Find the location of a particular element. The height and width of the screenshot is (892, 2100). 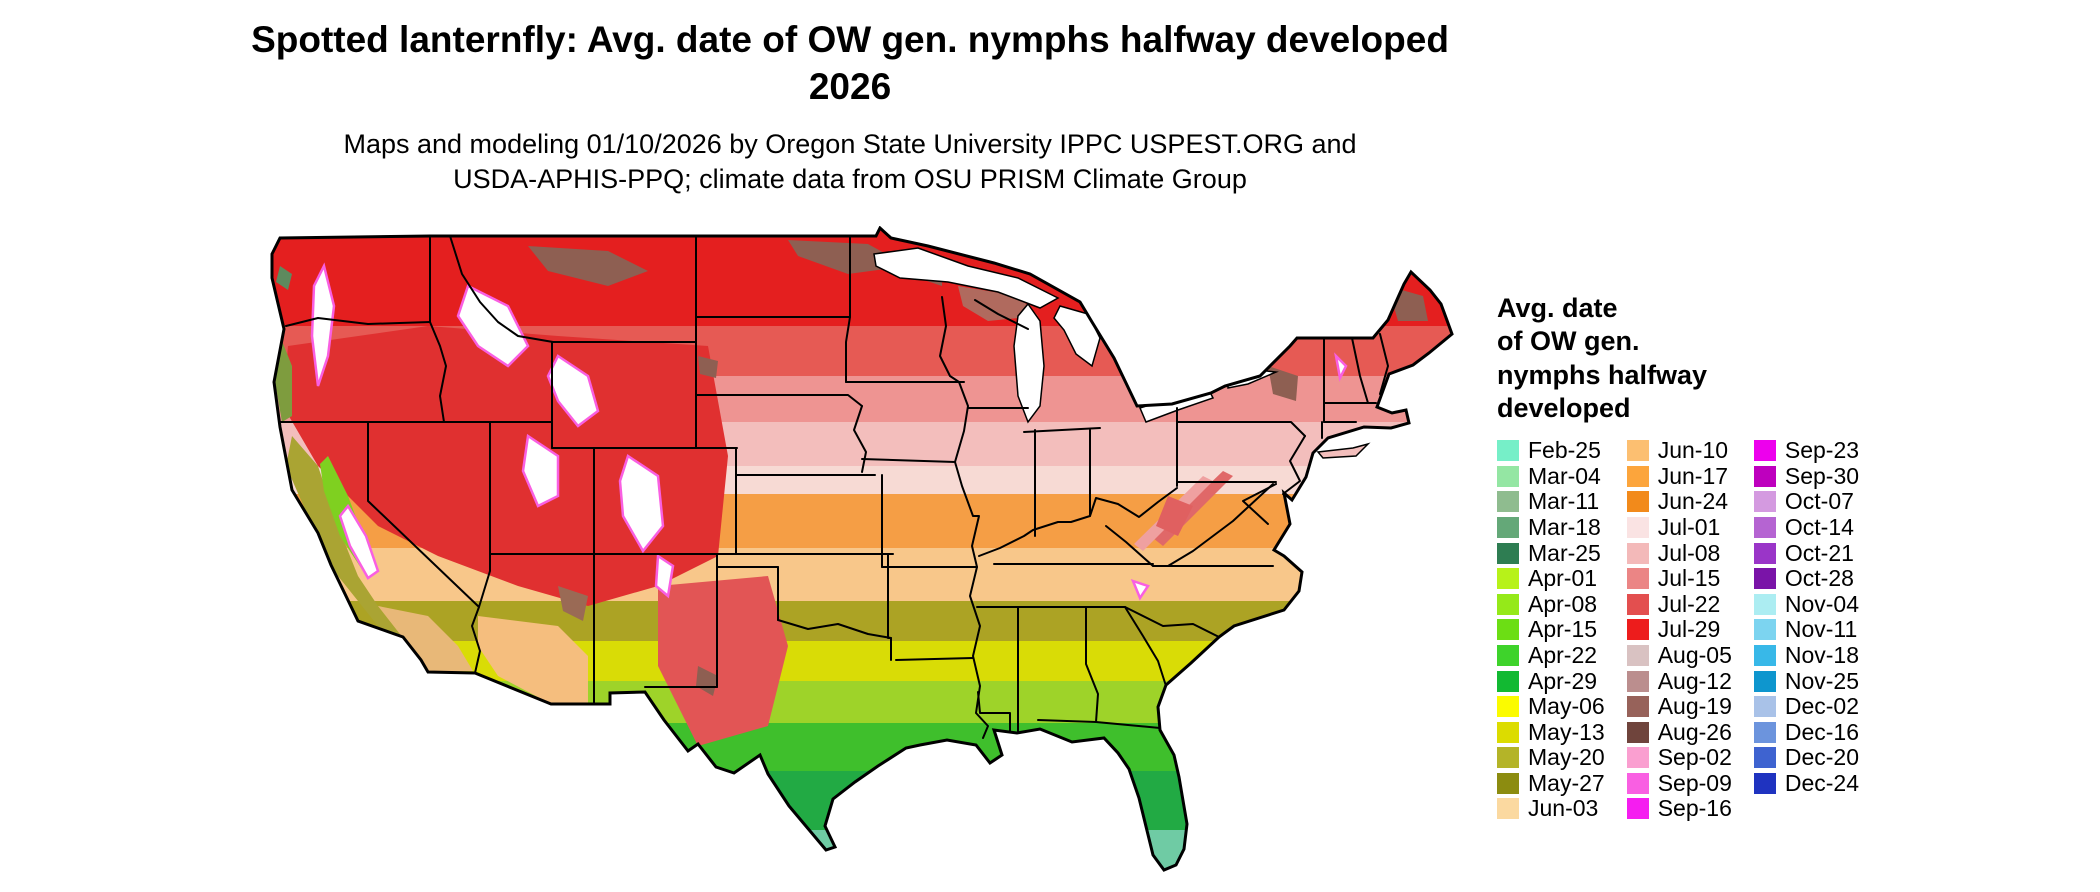

legend-label: Dec-20 is located at coordinates (1822, 757).